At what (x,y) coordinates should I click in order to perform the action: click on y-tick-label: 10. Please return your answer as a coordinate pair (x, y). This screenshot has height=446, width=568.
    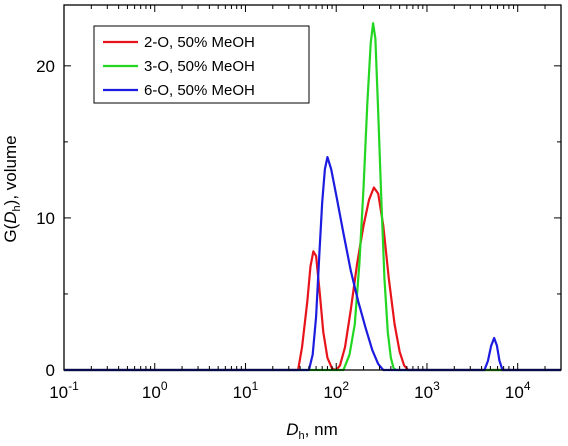
    Looking at the image, I should click on (45, 218).